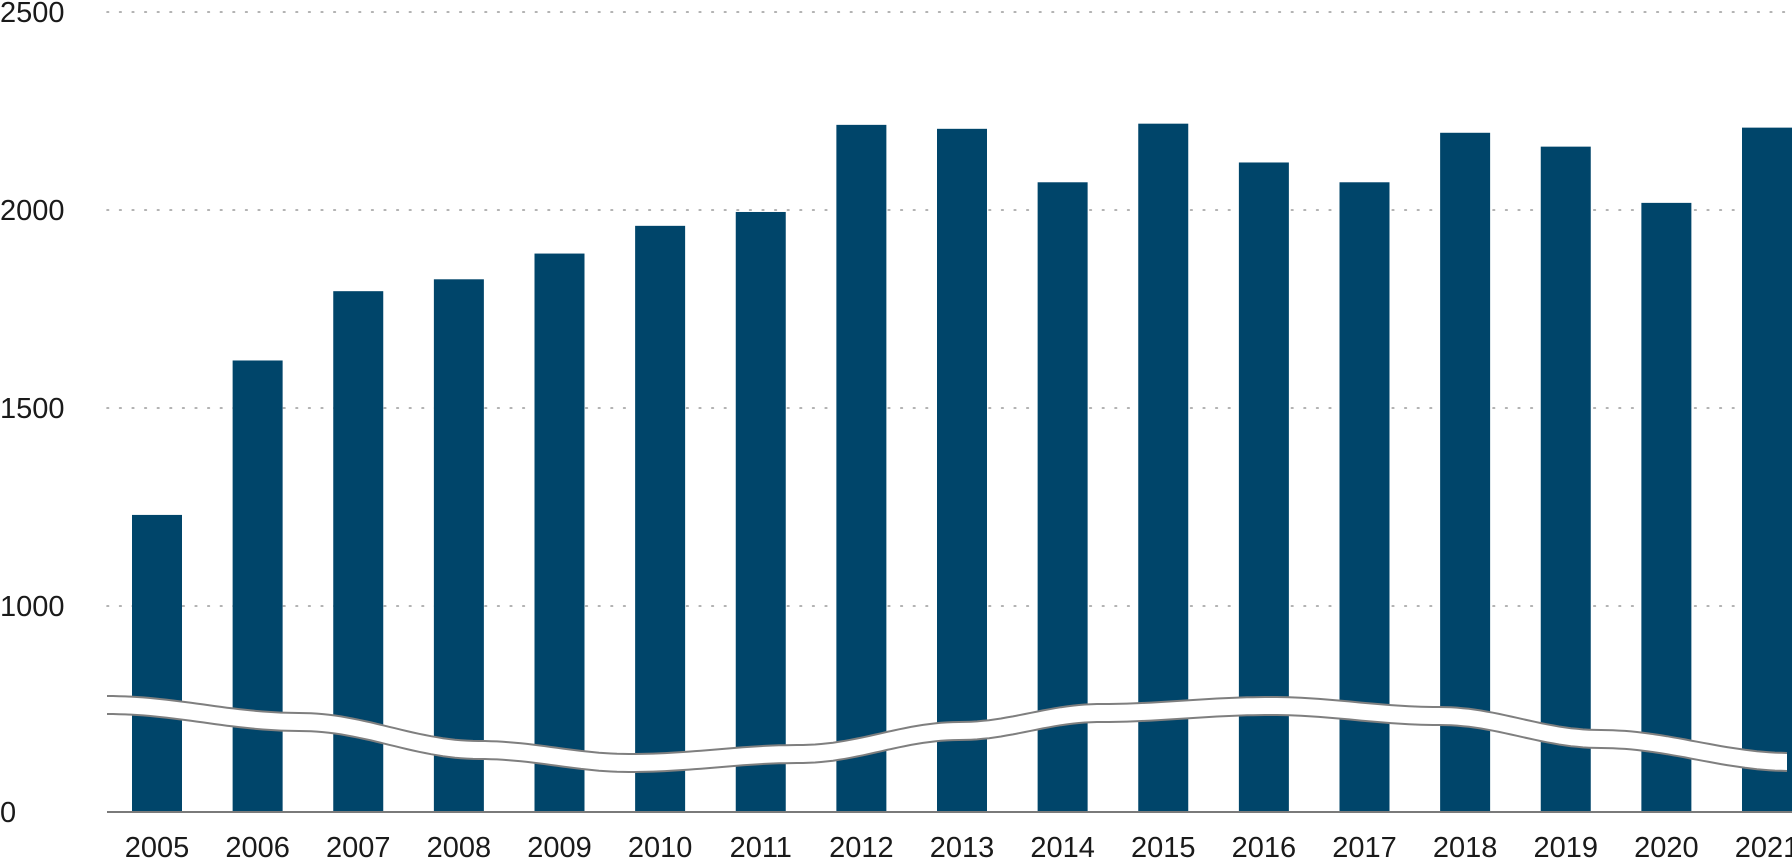  I want to click on bar-2009, so click(559, 532).